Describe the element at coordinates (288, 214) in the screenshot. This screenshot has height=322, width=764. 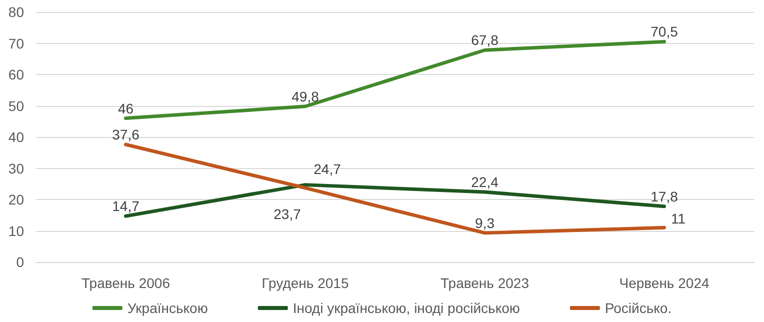
I see `data-label: 23,7` at that location.